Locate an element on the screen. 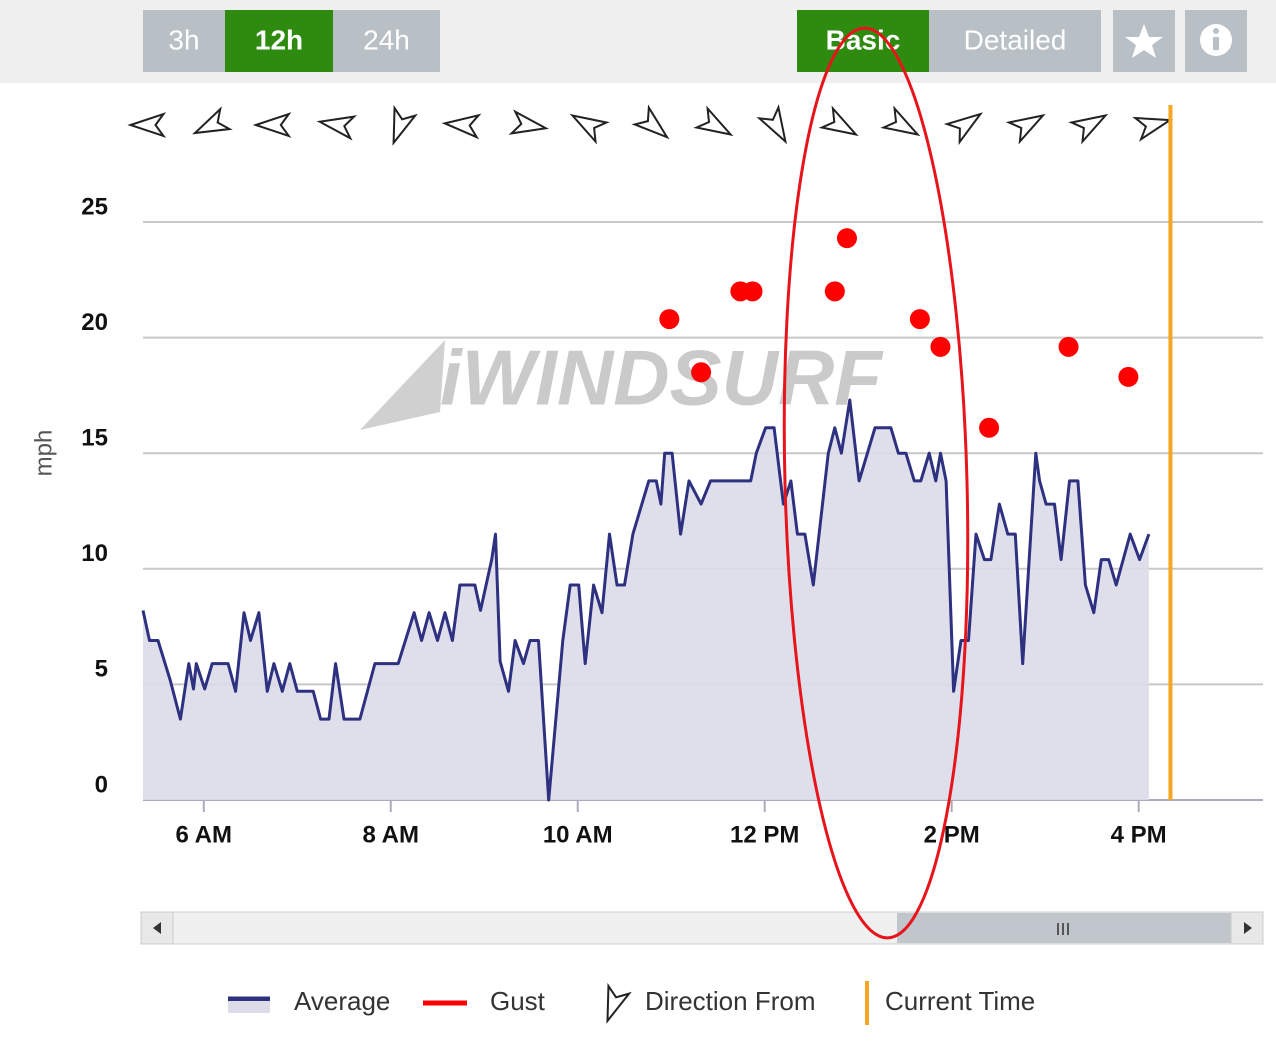 The height and width of the screenshot is (1048, 1276). watermark: iWINDSURF is located at coordinates (662, 378).